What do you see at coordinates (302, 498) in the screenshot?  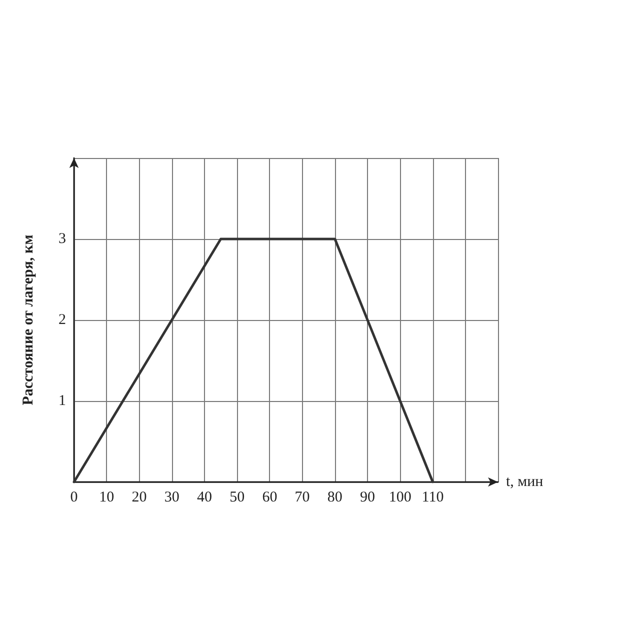 I see `x-tick-label: 70` at bounding box center [302, 498].